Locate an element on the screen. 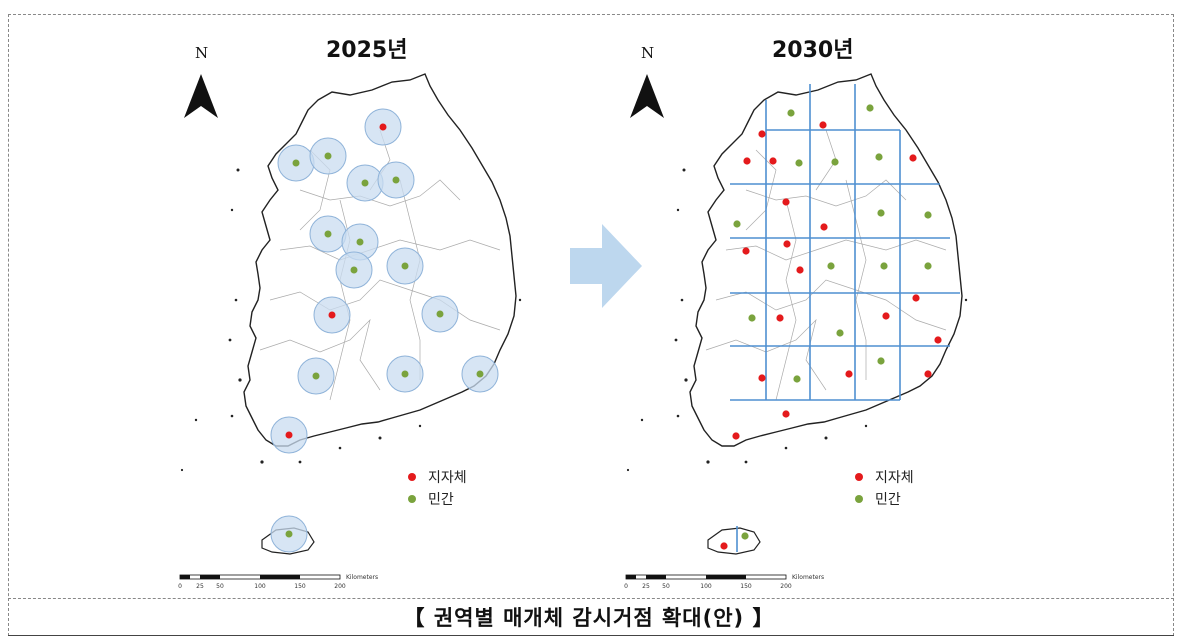 The image size is (1178, 644). frame-right-border is located at coordinates (1173, 325).